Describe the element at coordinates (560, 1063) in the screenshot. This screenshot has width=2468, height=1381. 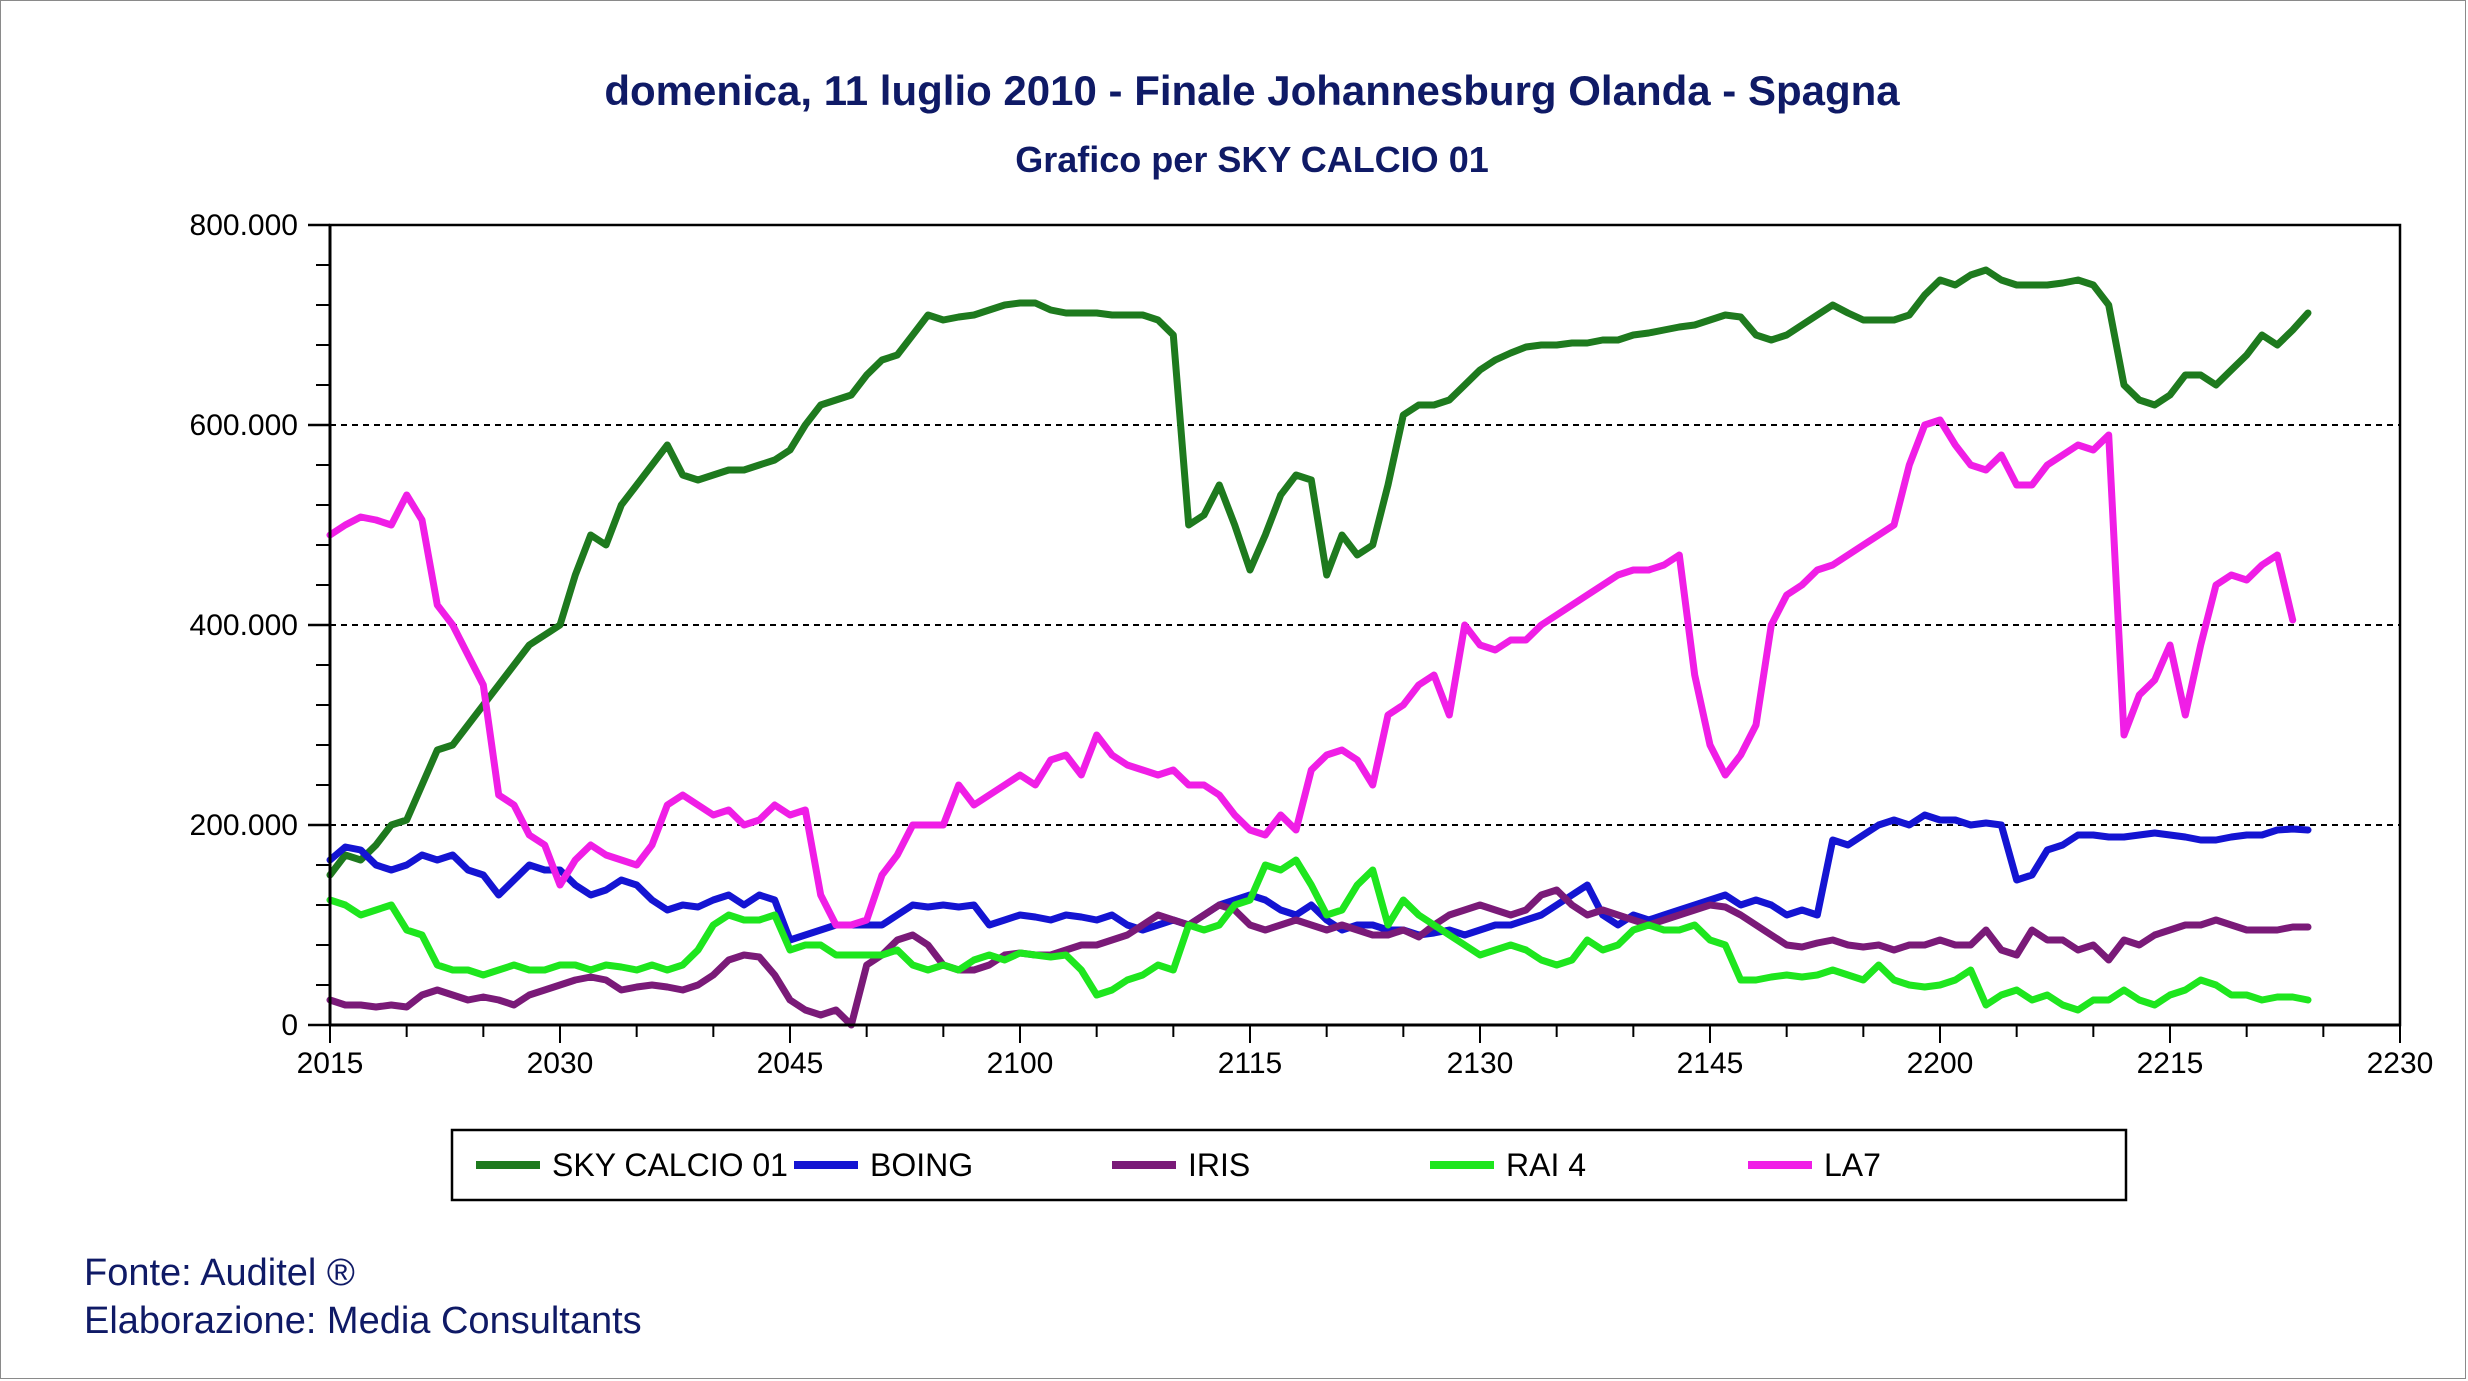
I see `x-tick-label: 2030` at that location.